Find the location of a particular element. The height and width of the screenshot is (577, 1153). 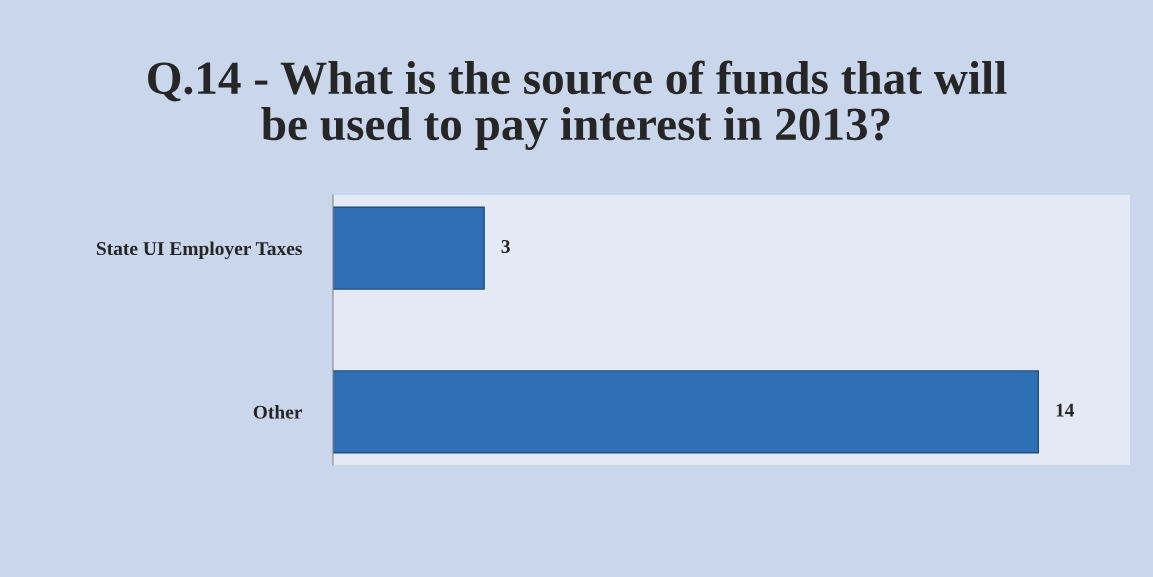

chart-title: Q.14 - What is the source of funds that will be used to pay interest in 2013? is located at coordinates (577, 105).